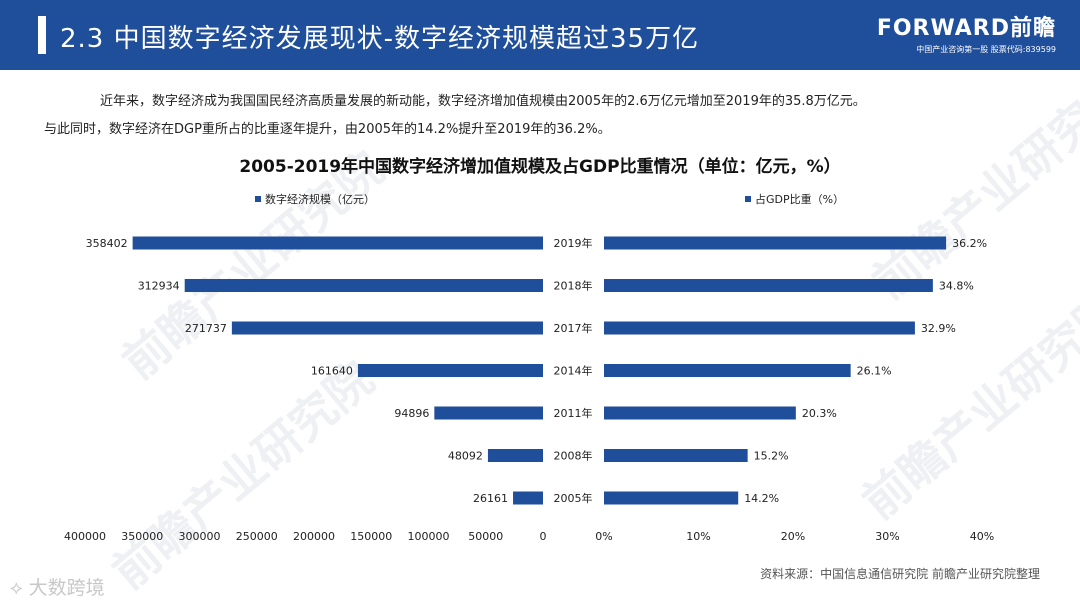 This screenshot has height=607, width=1080. What do you see at coordinates (698, 536) in the screenshot?
I see `right-axis-tick: 10%` at bounding box center [698, 536].